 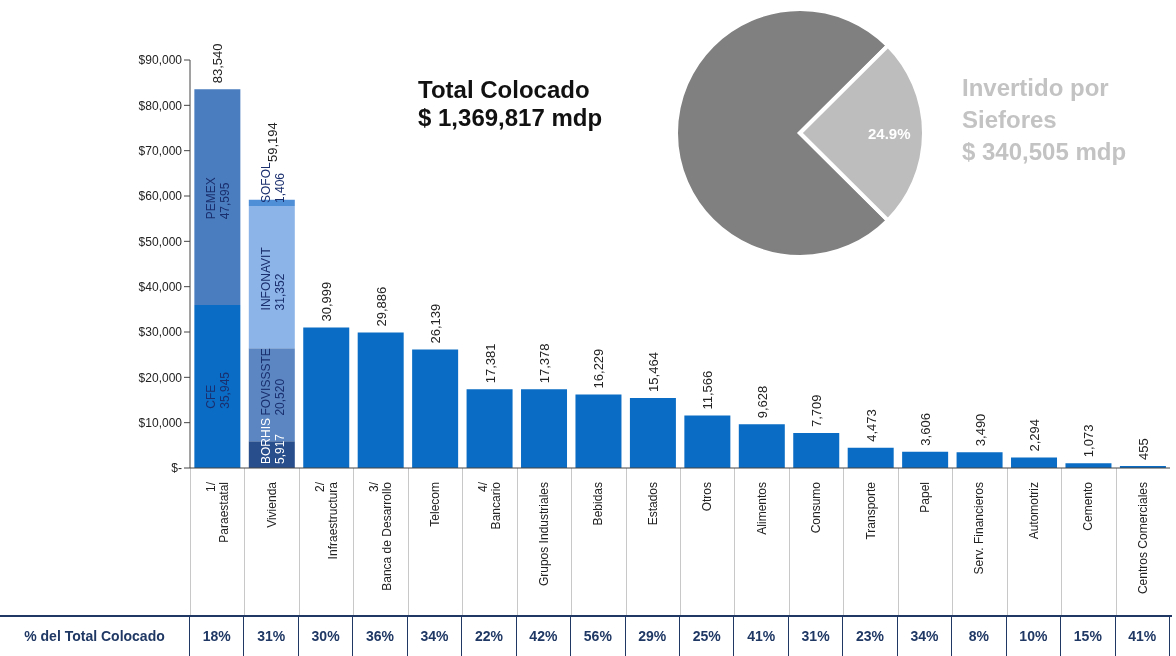 What do you see at coordinates (1142, 538) in the screenshot?
I see `x-tick-label: Centros Comerciales` at bounding box center [1142, 538].